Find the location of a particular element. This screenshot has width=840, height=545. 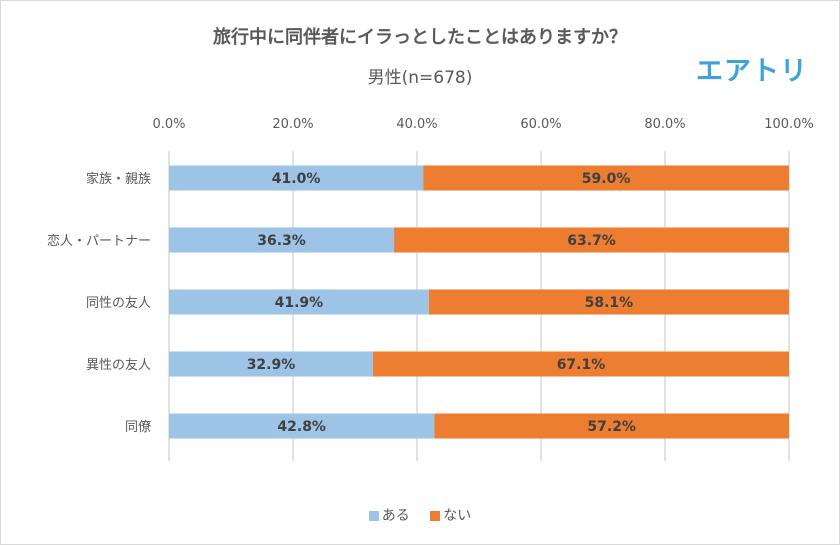

category-label: 同性の友人 is located at coordinates (118, 303).